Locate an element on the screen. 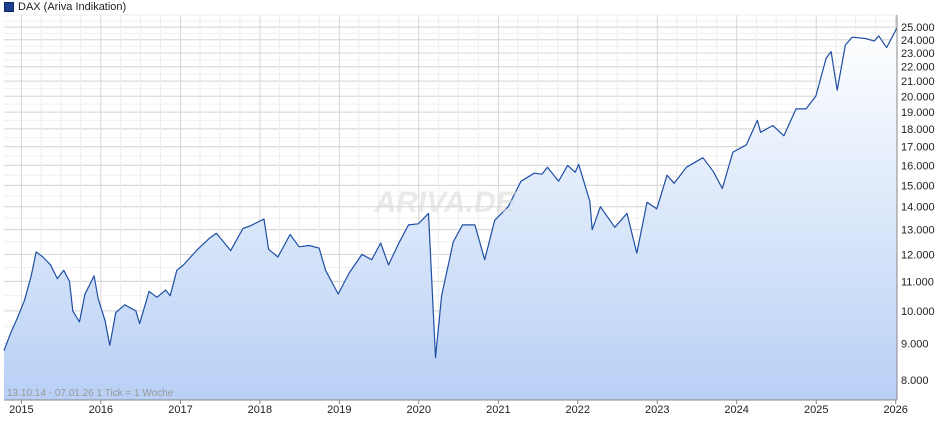  x-tick-label: 2017 is located at coordinates (180, 410).